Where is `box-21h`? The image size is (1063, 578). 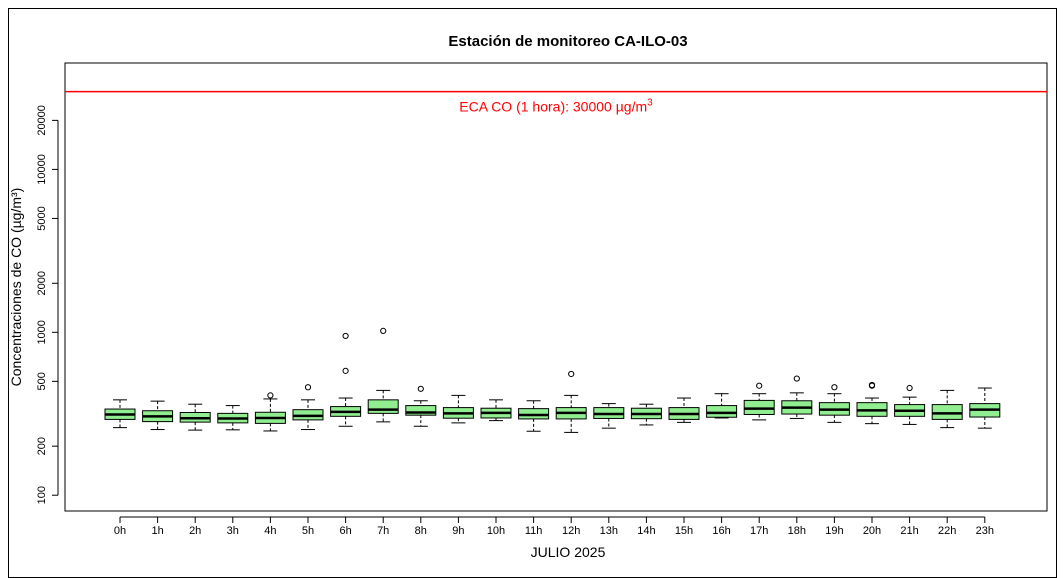 box-21h is located at coordinates (910, 404).